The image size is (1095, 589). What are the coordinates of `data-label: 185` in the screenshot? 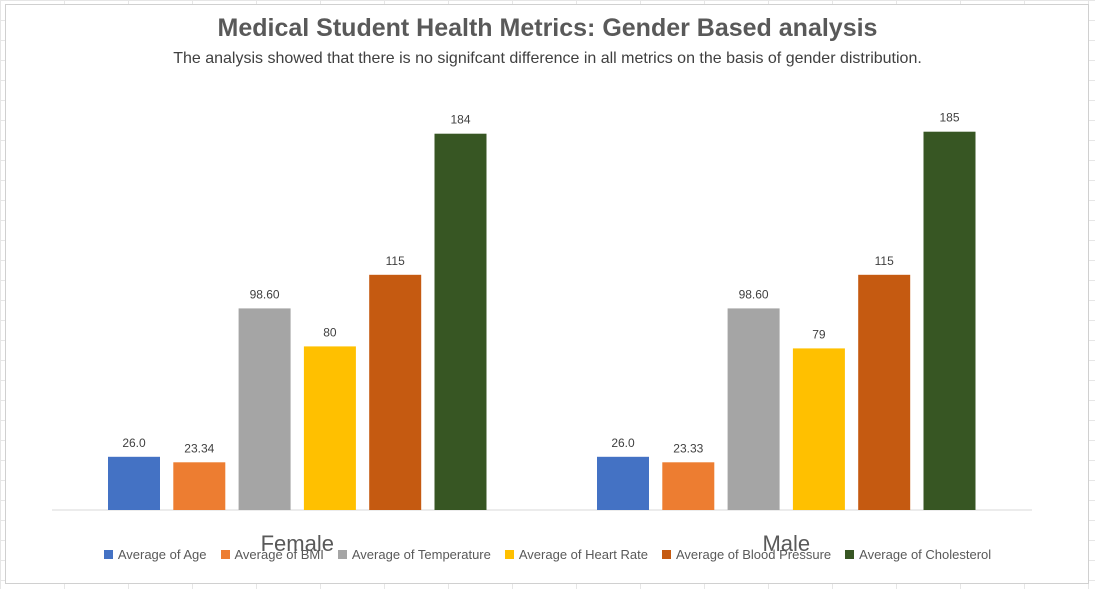 It's located at (949, 118).